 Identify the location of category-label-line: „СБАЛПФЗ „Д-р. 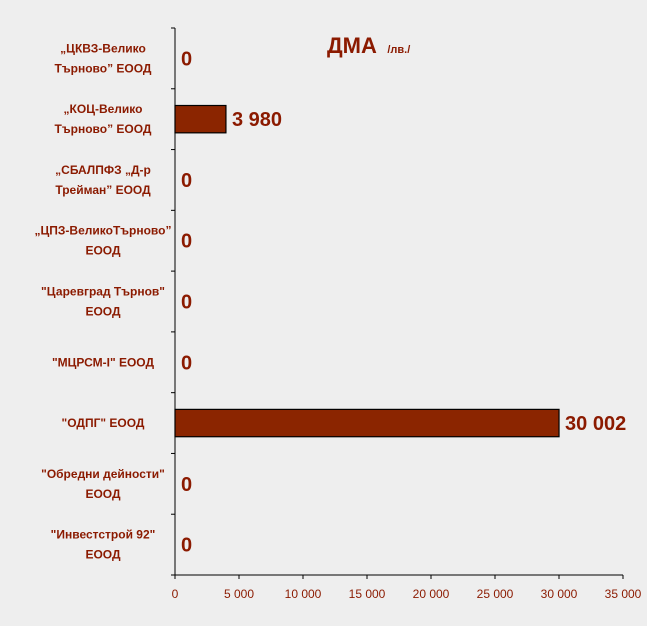
(103, 170).